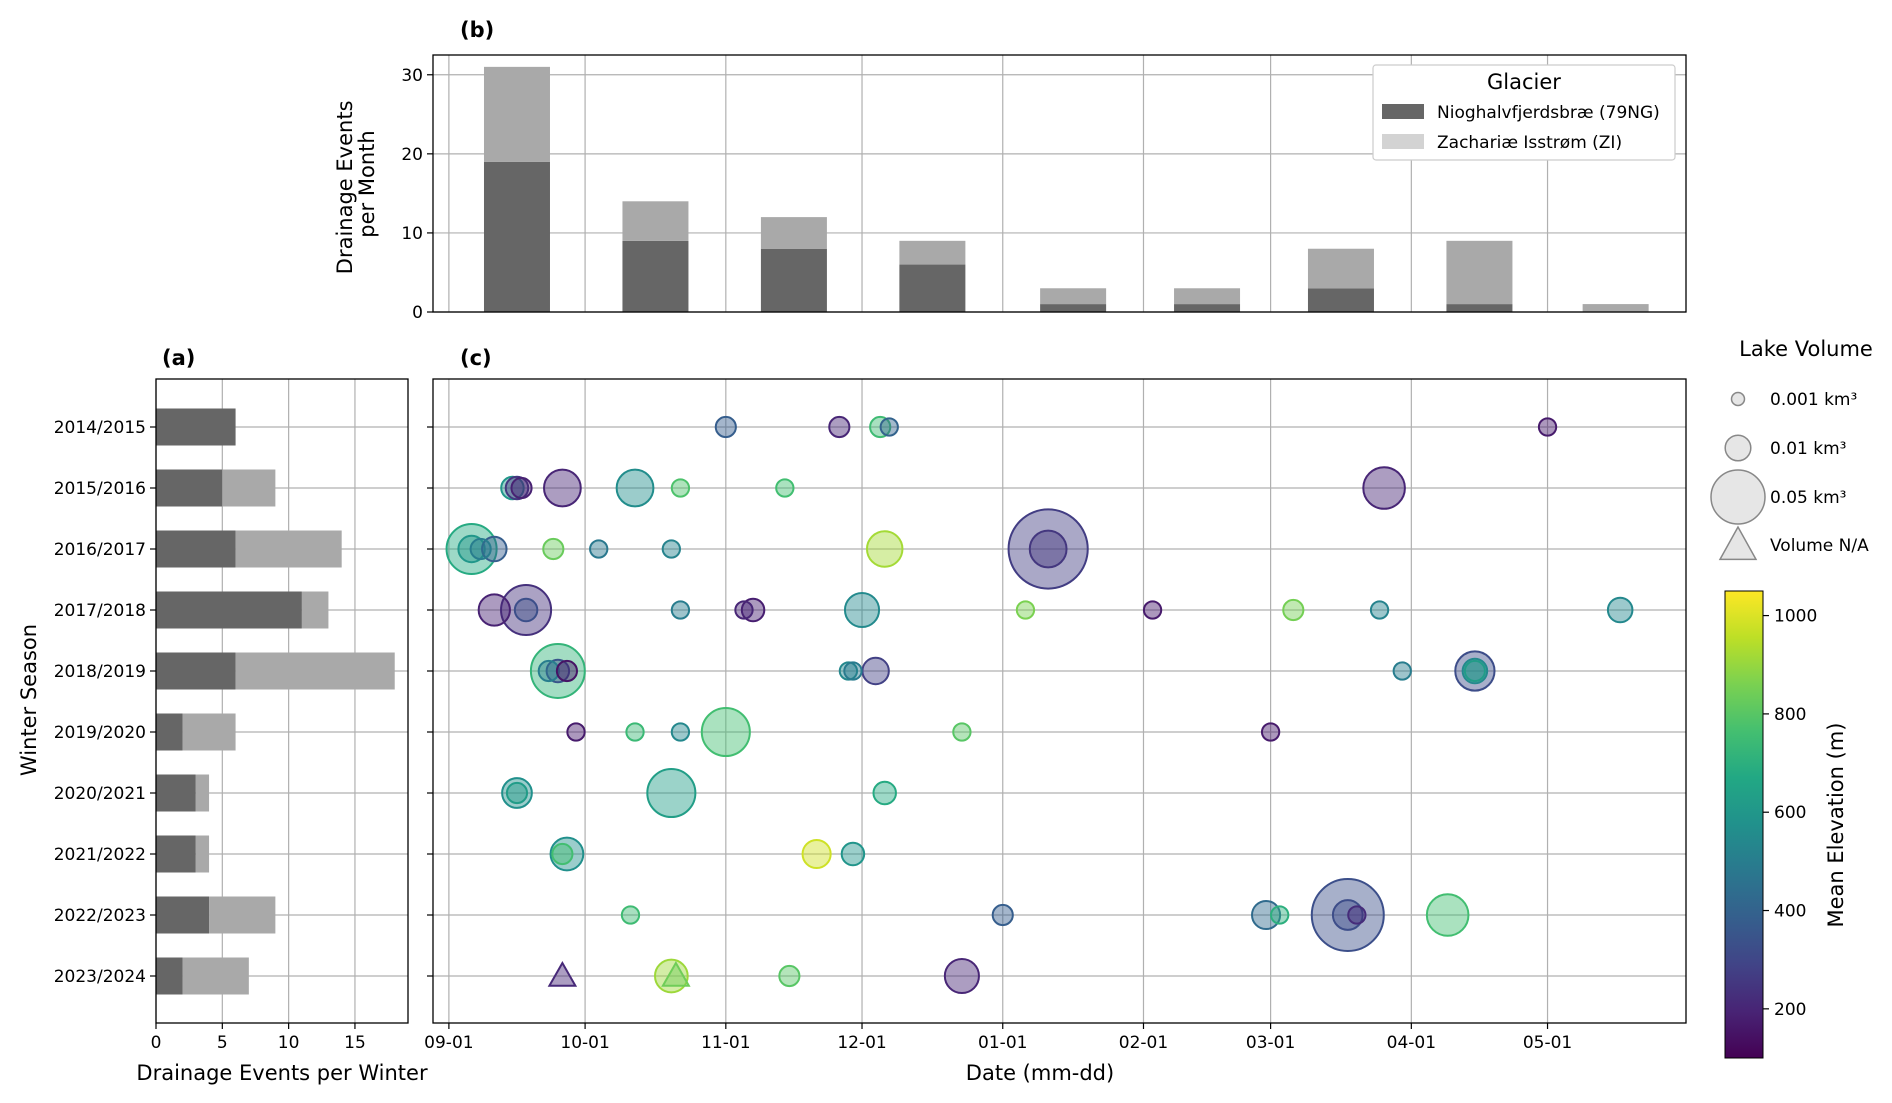 This screenshot has width=1892, height=1103. What do you see at coordinates (476, 358) in the screenshot?
I see `panel-c-label: (c)` at bounding box center [476, 358].